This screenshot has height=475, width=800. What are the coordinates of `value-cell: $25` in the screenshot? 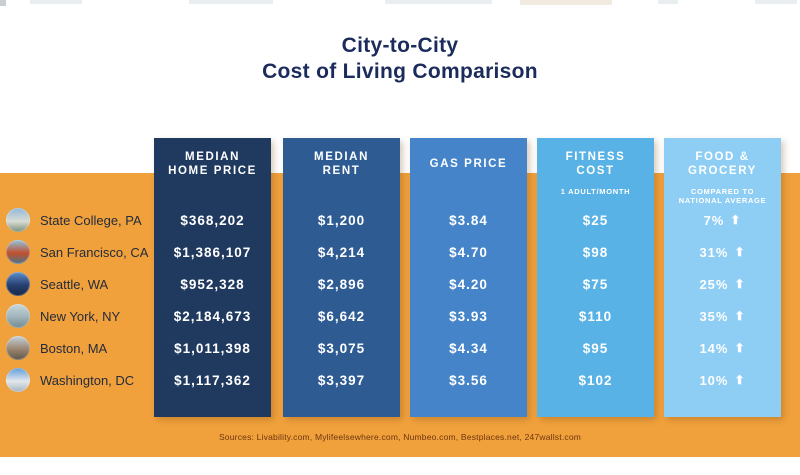 It's located at (595, 220).